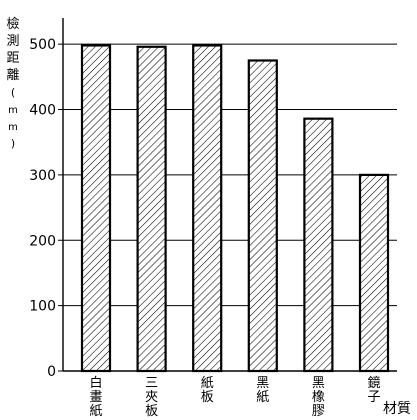  I want to click on y-axis-label: 檢測距離(m m), so click(12, 83).